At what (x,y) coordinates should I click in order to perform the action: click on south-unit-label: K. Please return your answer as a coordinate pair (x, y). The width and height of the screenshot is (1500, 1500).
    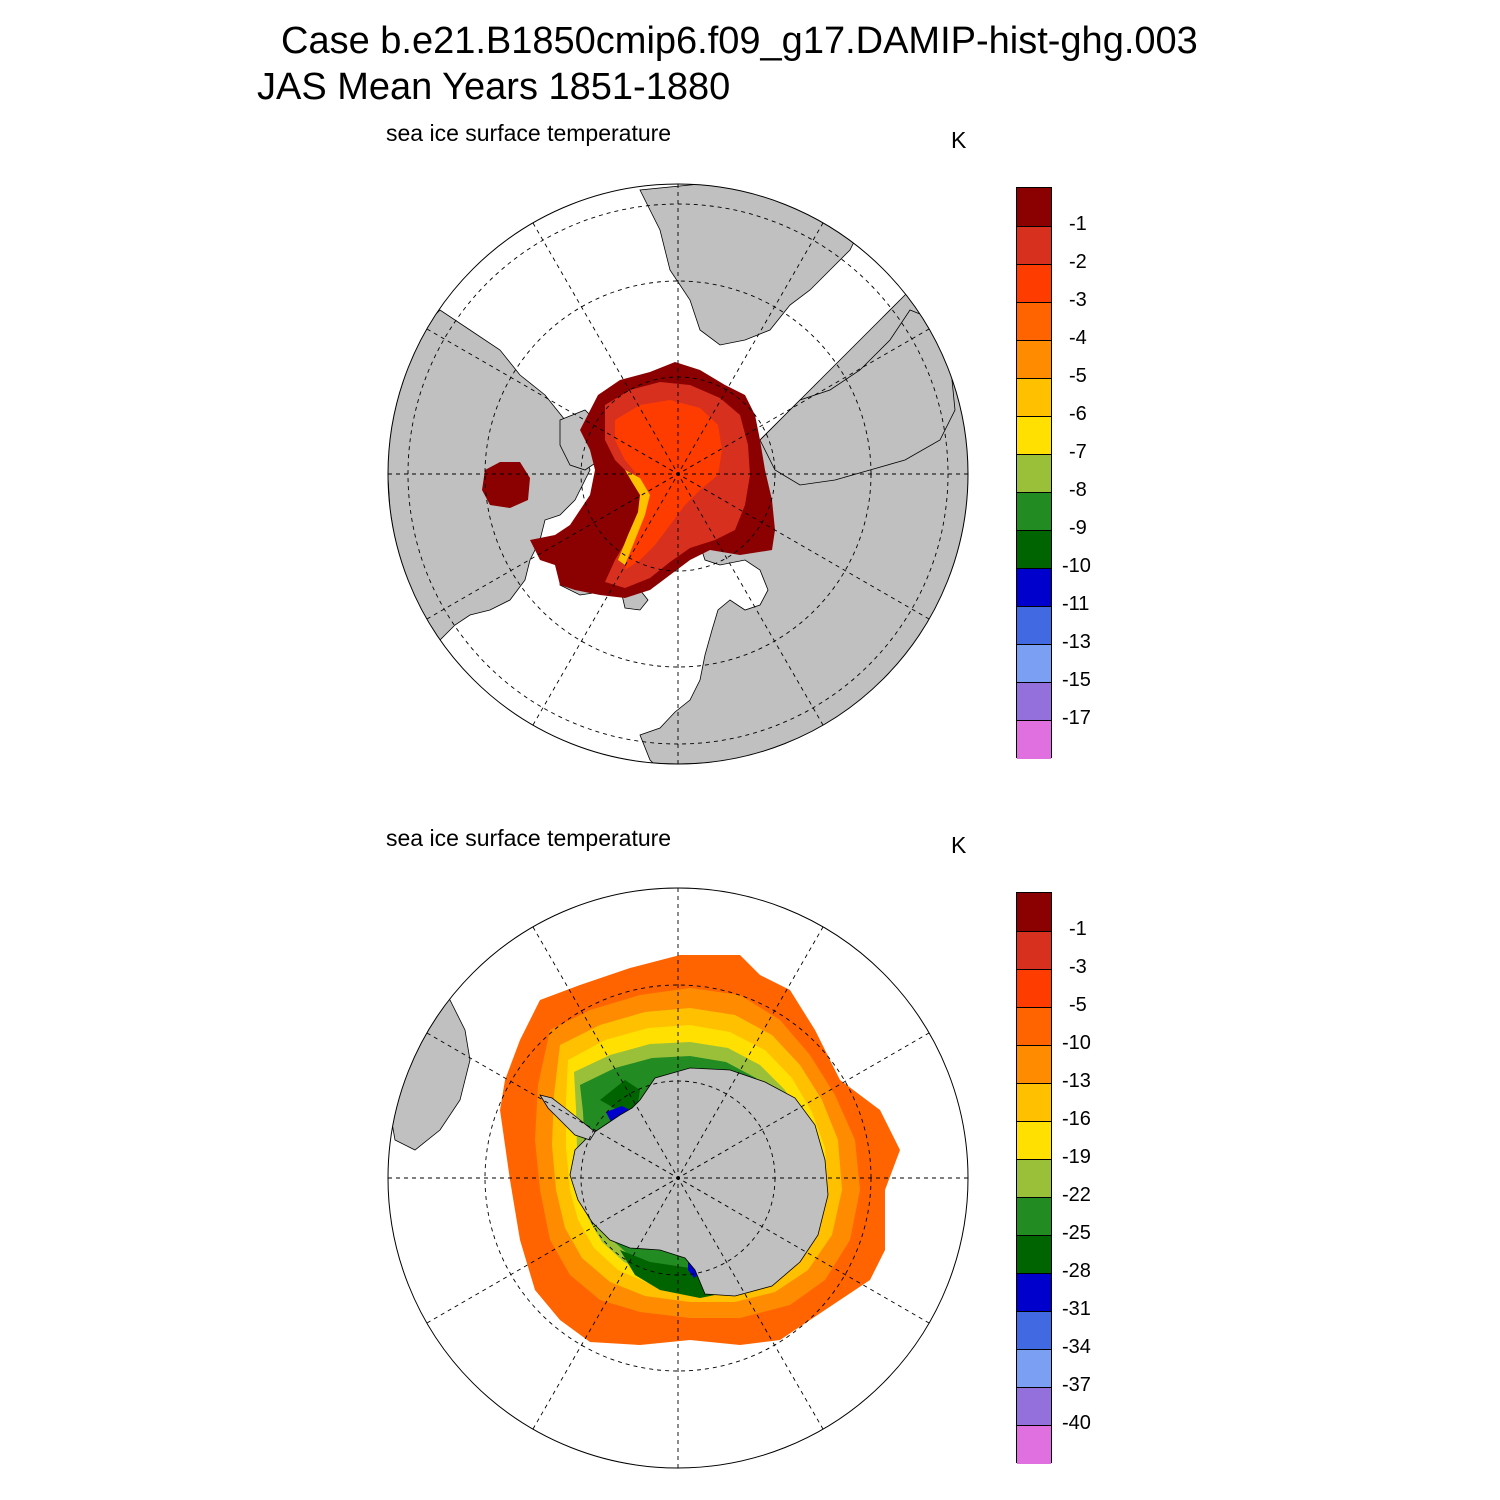
    Looking at the image, I should click on (959, 845).